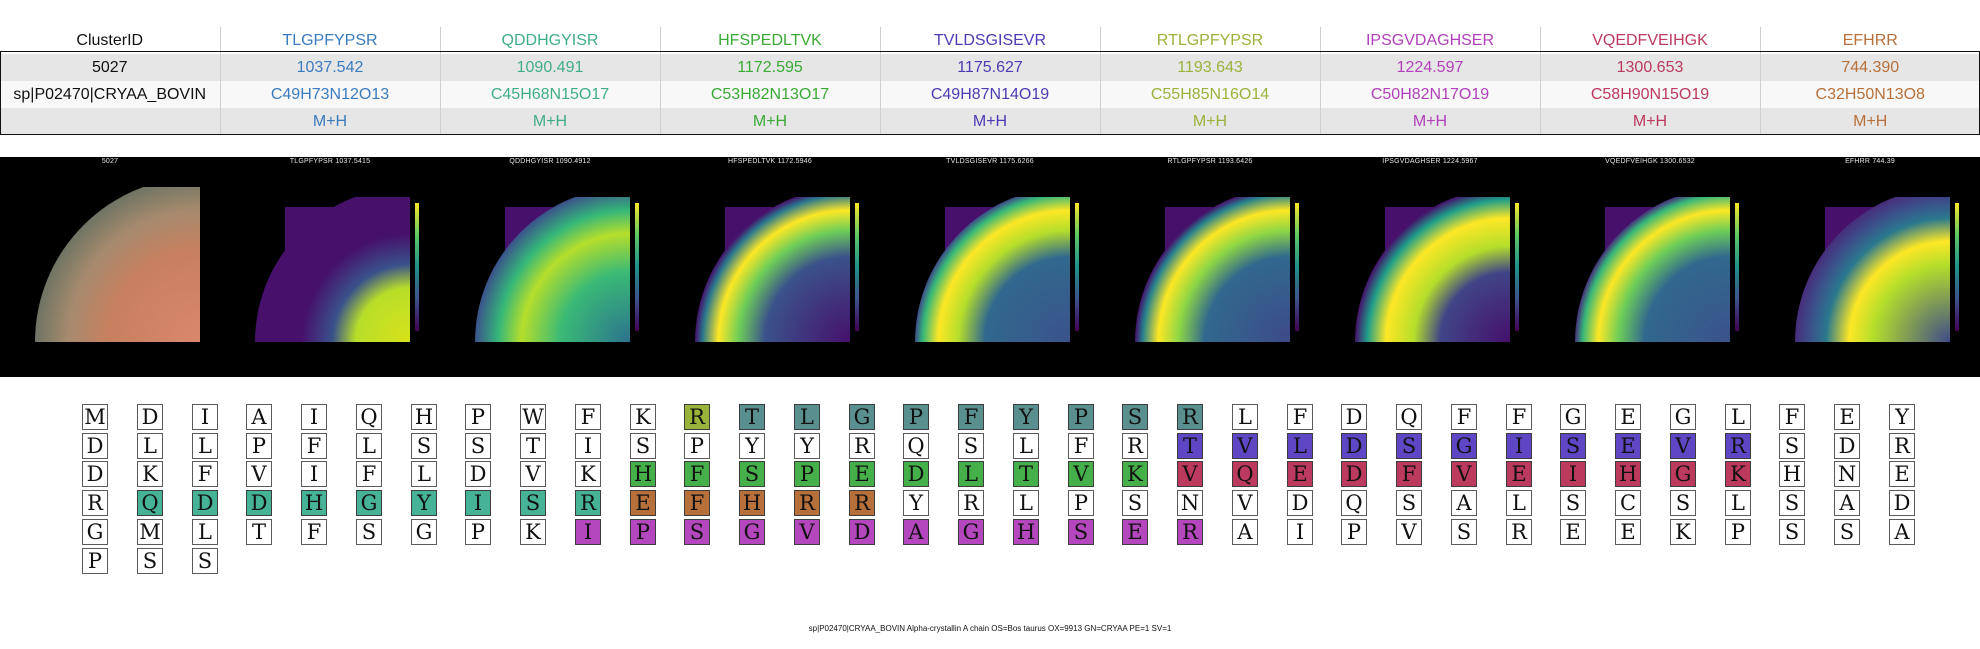  What do you see at coordinates (549, 67) in the screenshot?
I see `cell-mass: 1090.491` at bounding box center [549, 67].